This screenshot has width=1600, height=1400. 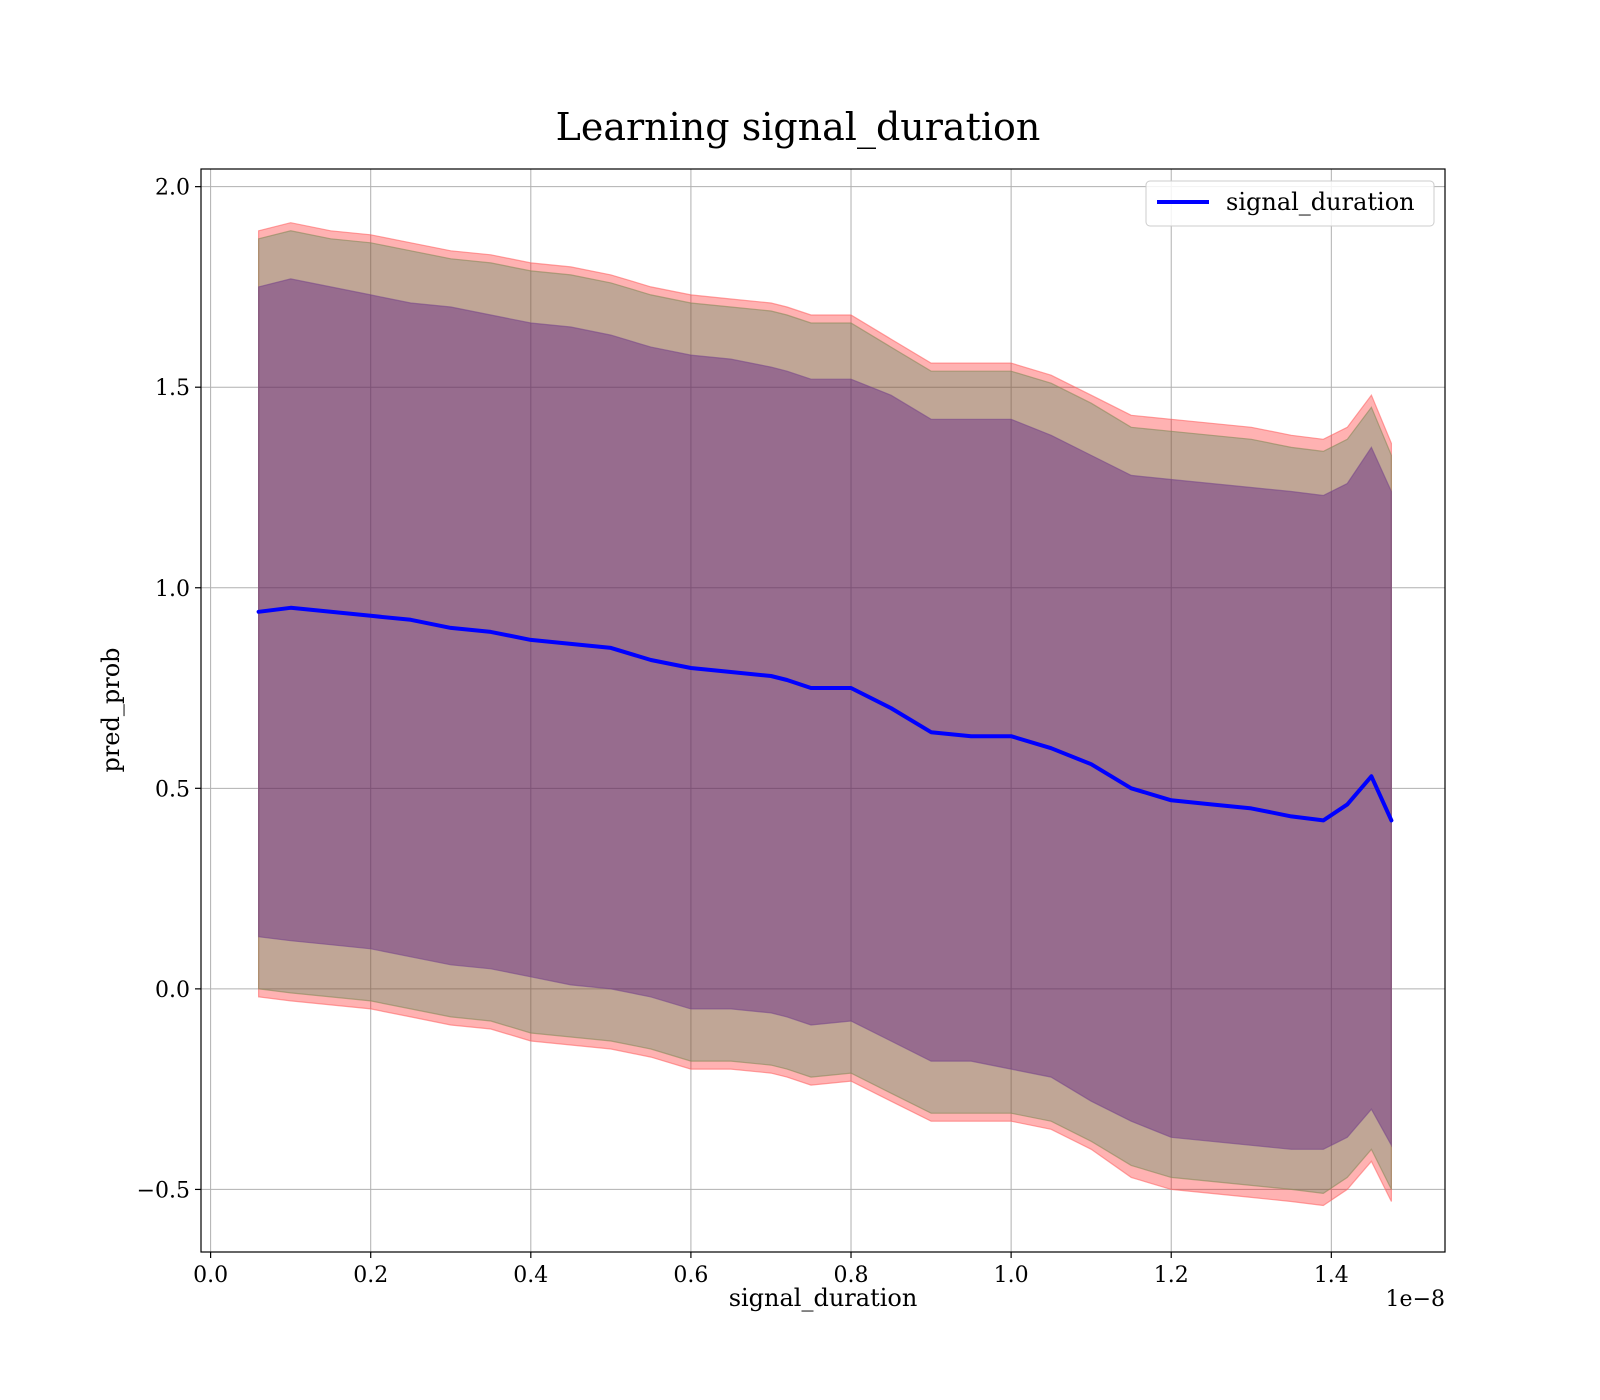 What do you see at coordinates (1320, 202) in the screenshot?
I see `legend-label: signal_duration` at bounding box center [1320, 202].